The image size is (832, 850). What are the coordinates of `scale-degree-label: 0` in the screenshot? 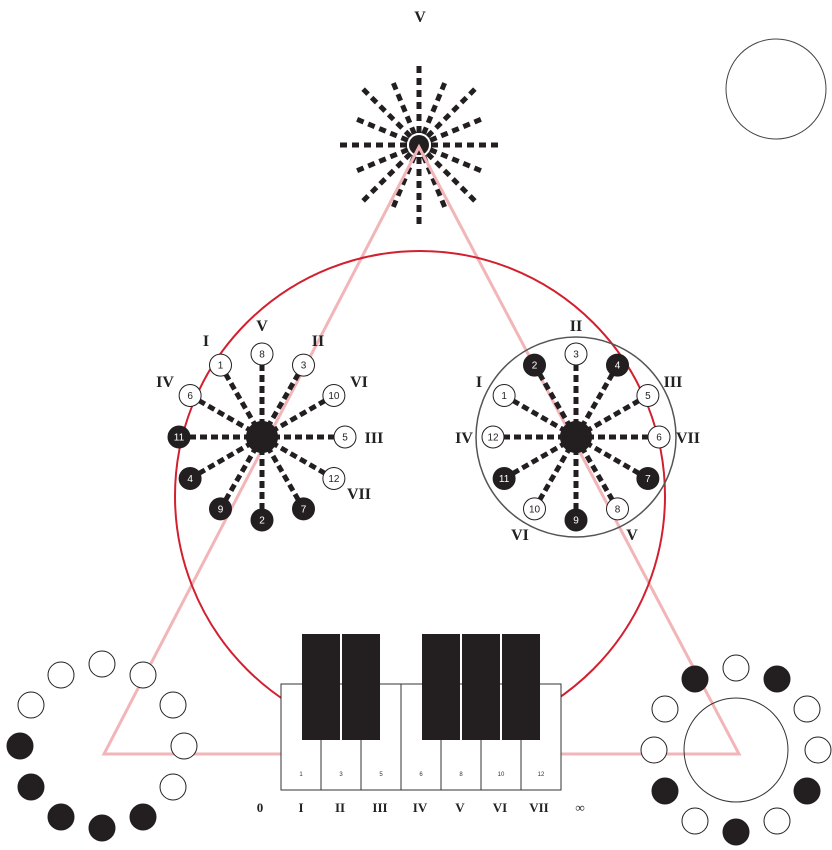 It's located at (260, 807).